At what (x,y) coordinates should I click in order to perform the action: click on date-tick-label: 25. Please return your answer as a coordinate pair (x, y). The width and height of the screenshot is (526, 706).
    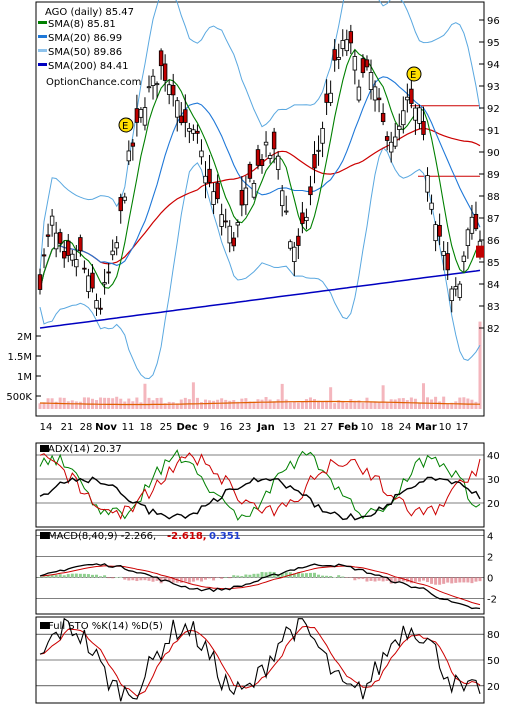
    Looking at the image, I should click on (166, 427).